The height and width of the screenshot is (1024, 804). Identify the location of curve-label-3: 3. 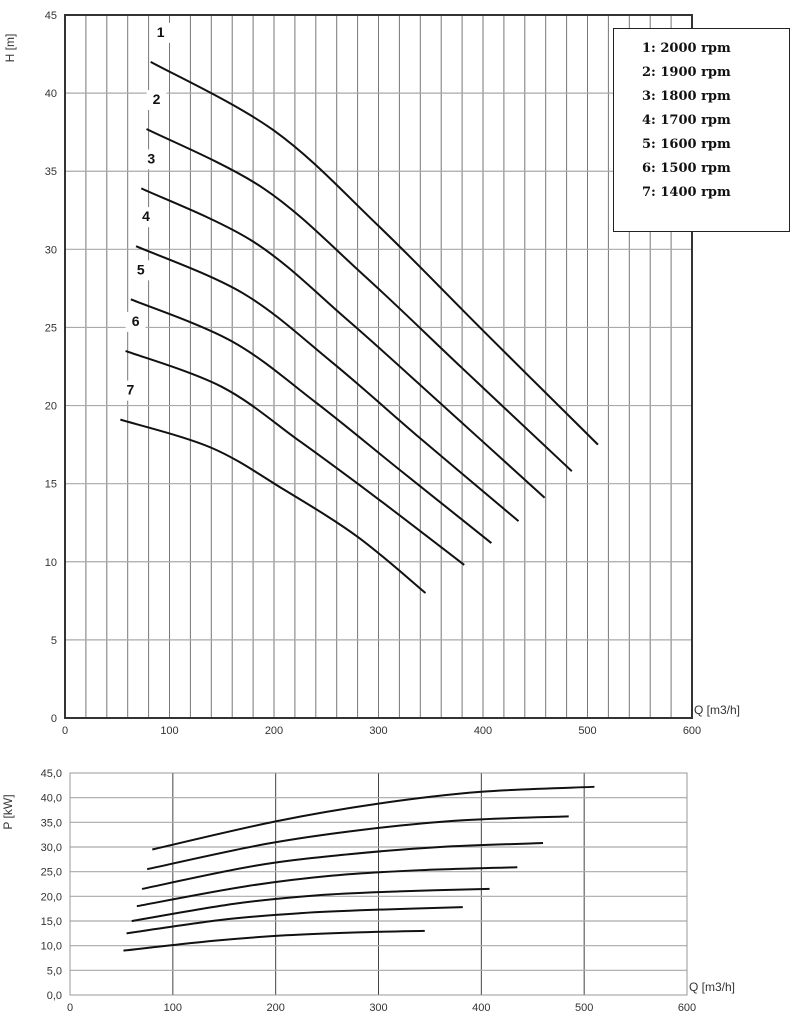
(151, 158).